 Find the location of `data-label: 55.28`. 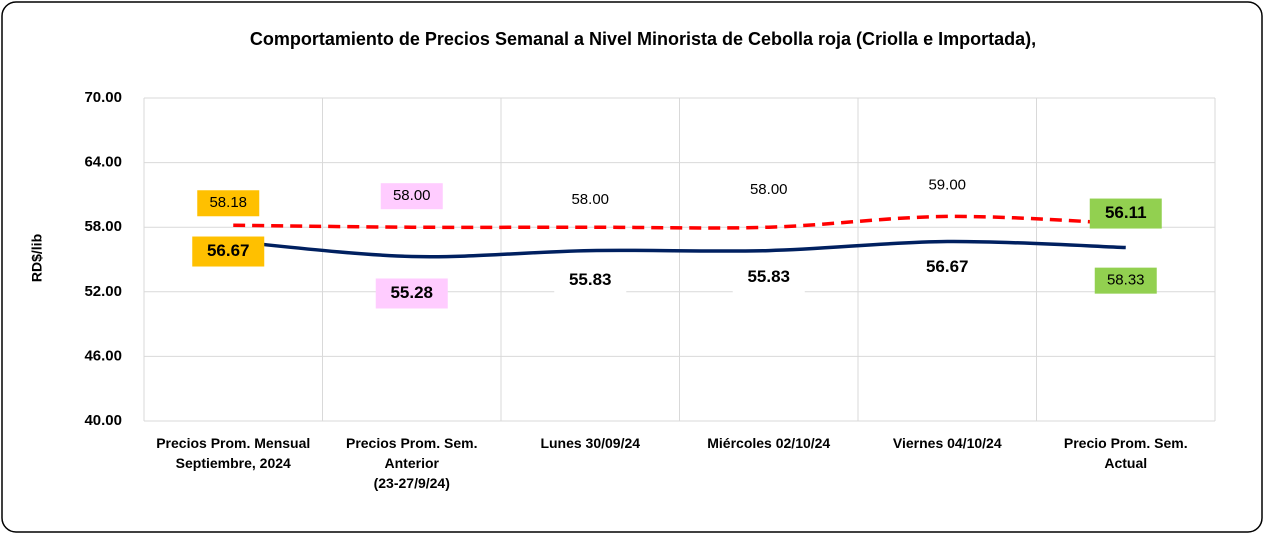

data-label: 55.28 is located at coordinates (411, 292).